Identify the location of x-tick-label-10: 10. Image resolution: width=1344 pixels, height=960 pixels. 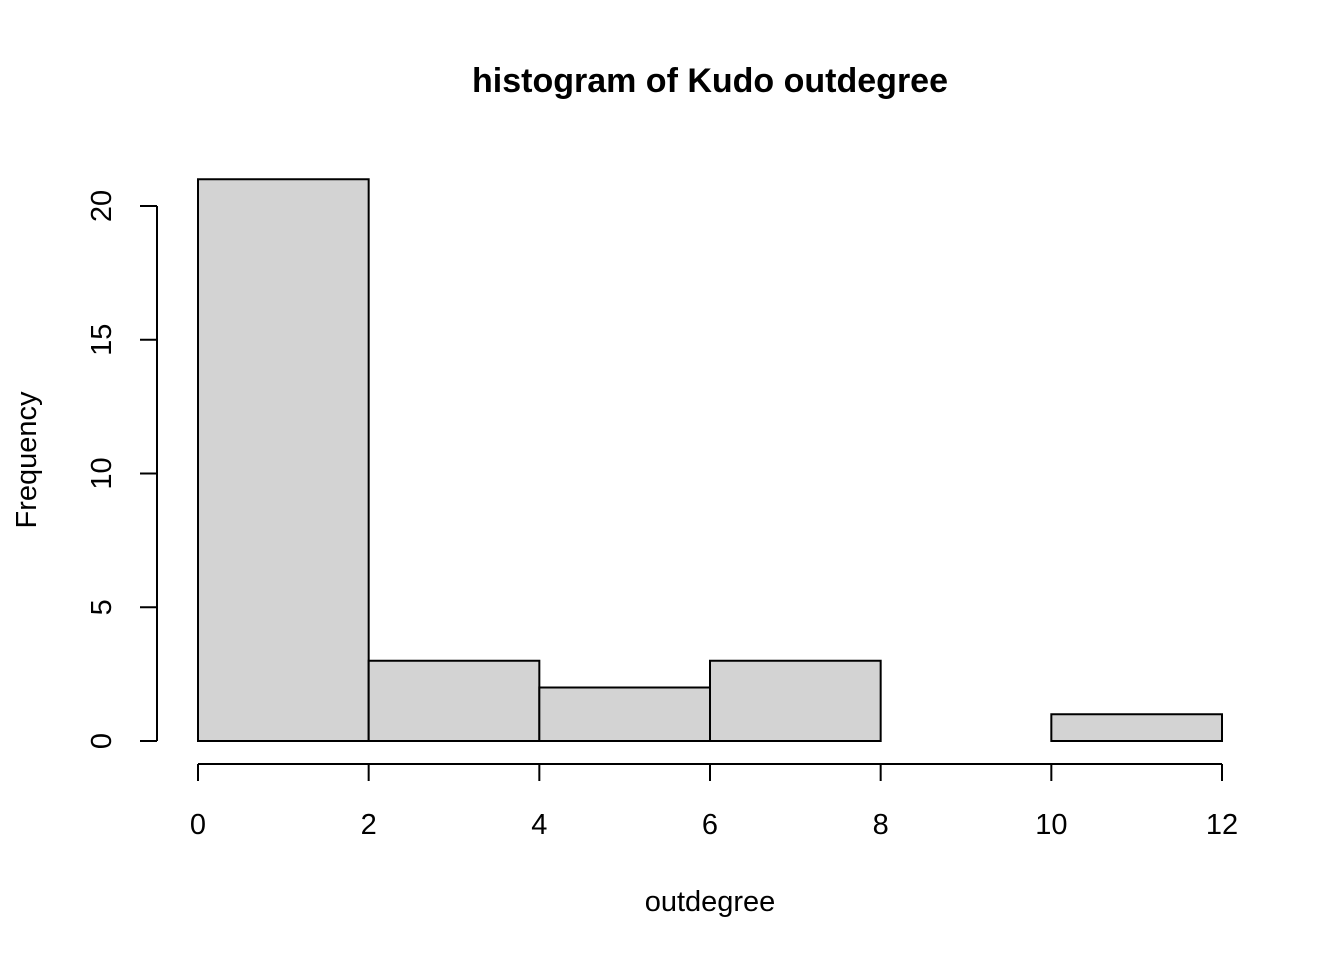
(1051, 825).